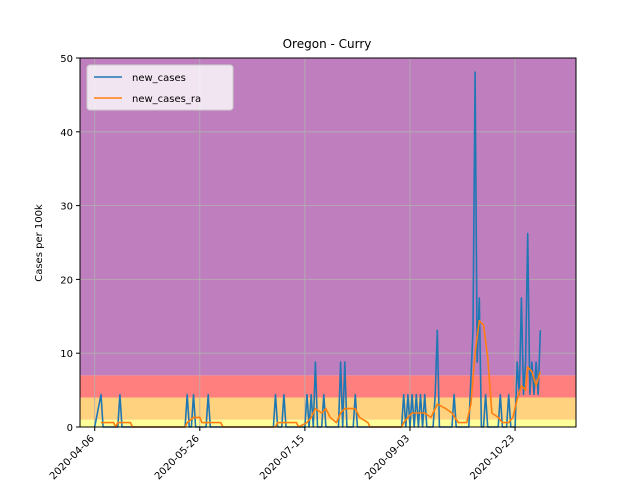 Image resolution: width=640 pixels, height=480 pixels. I want to click on y-tick-label-50: 50, so click(66, 59).